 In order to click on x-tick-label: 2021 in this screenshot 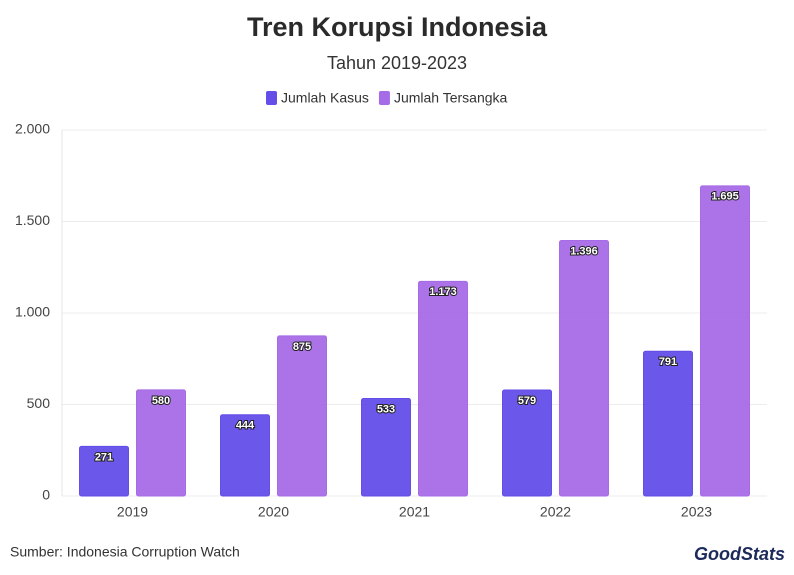, I will do `click(414, 512)`.